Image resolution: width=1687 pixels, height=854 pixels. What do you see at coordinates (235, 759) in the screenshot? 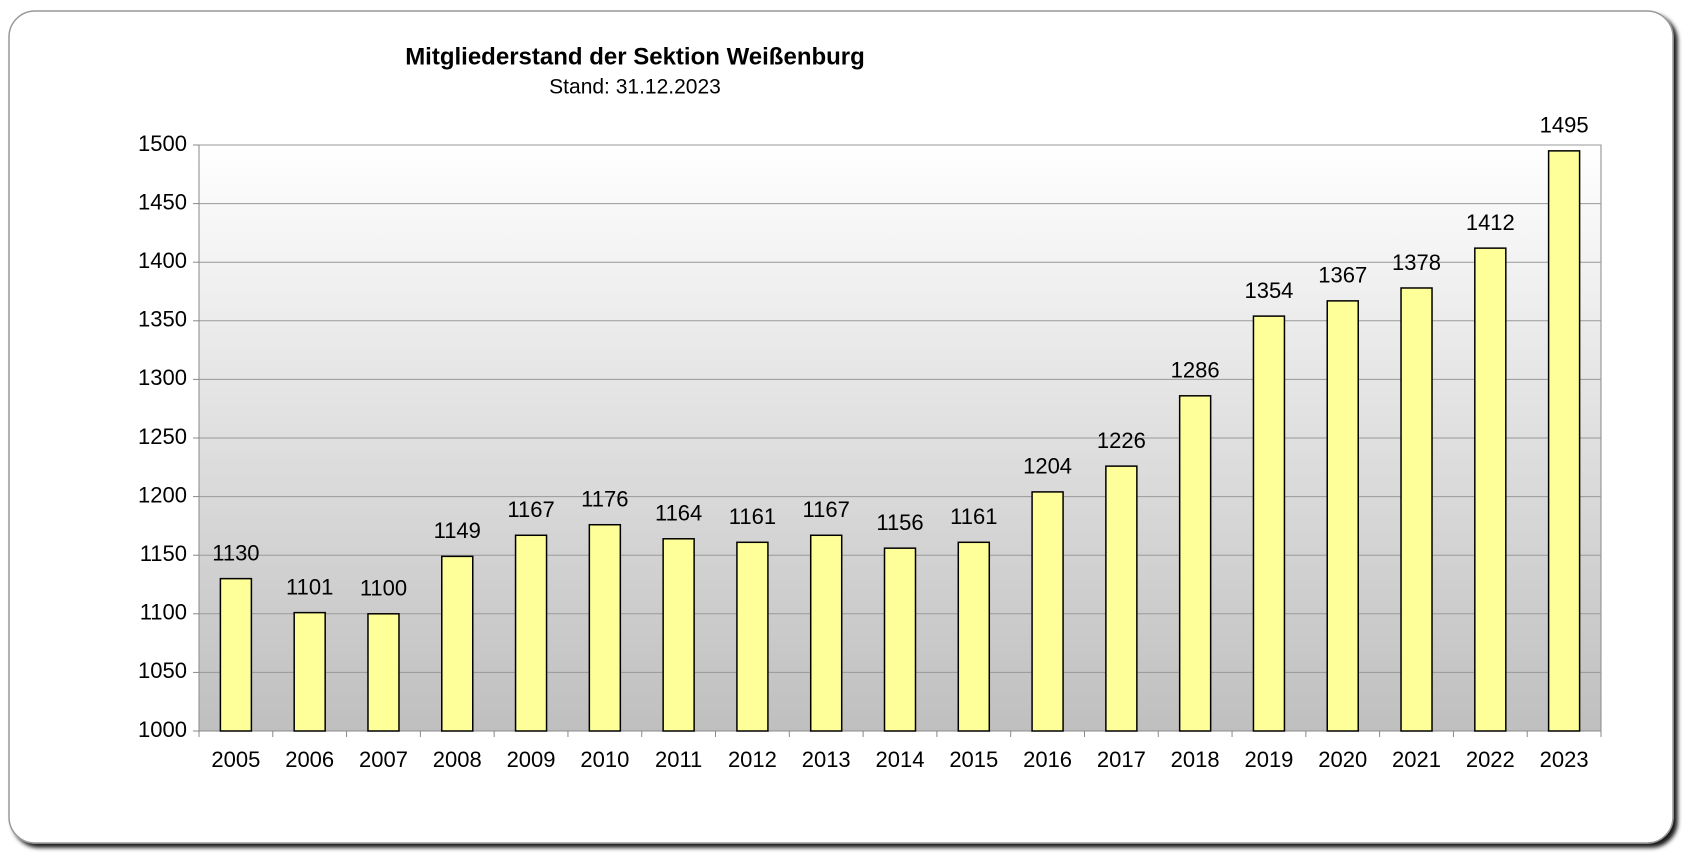
I see `x-tick-label: 2005` at bounding box center [235, 759].